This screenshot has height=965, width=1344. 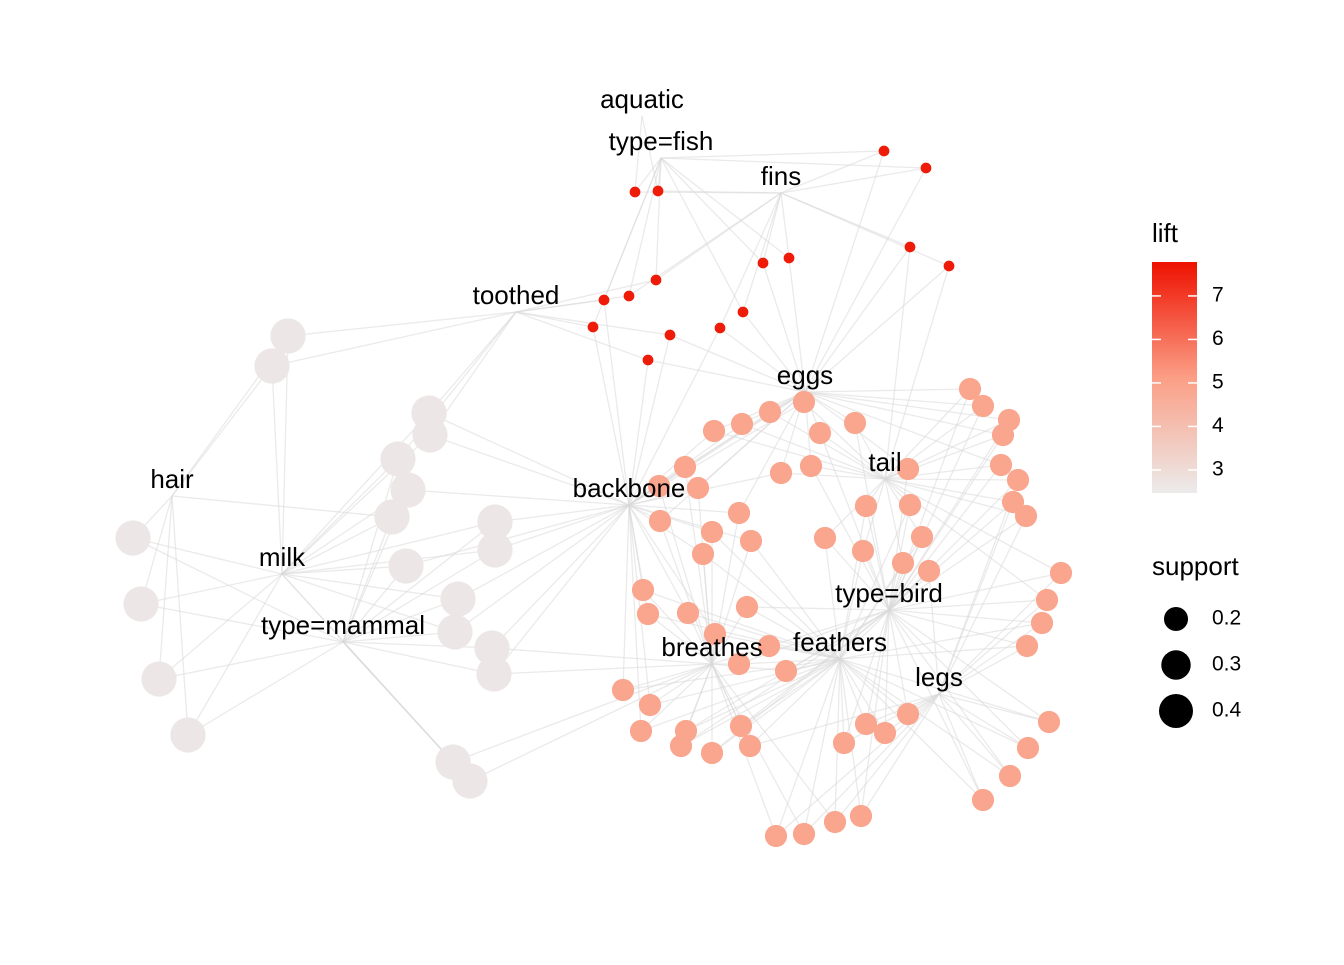 I want to click on item-label: fins, so click(x=781, y=176).